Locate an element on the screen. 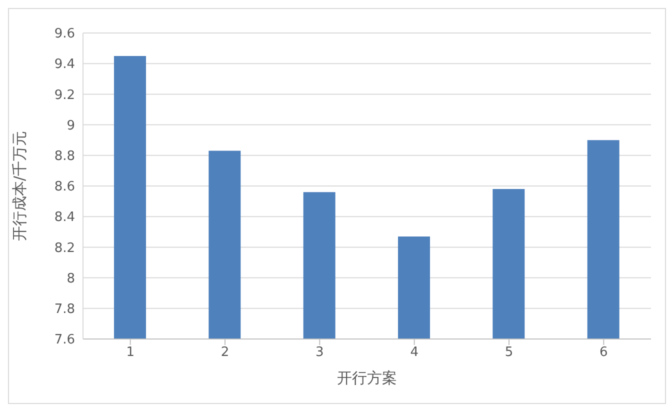  x-axis-title: 开行方案 is located at coordinates (367, 378).